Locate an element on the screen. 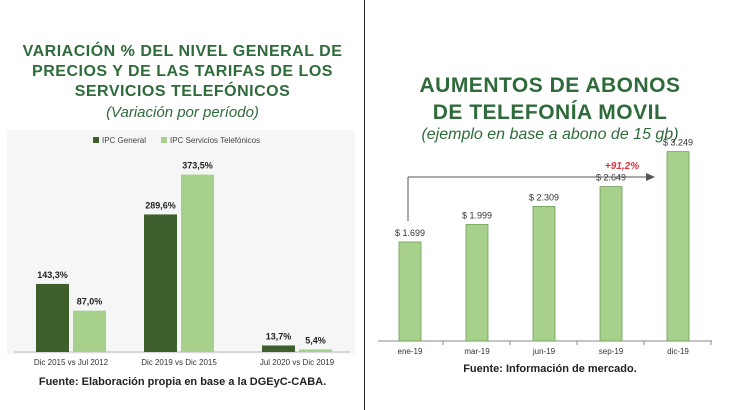 This screenshot has width=730, height=410. x-tick-label-1: ene-19 is located at coordinates (410, 351).